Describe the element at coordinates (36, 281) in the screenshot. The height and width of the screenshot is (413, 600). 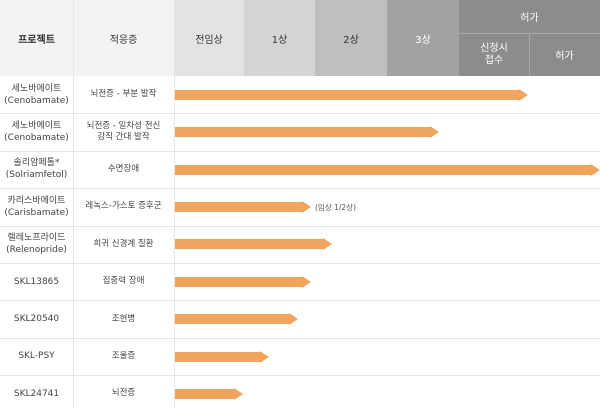
I see `project-name: SKL13865` at that location.